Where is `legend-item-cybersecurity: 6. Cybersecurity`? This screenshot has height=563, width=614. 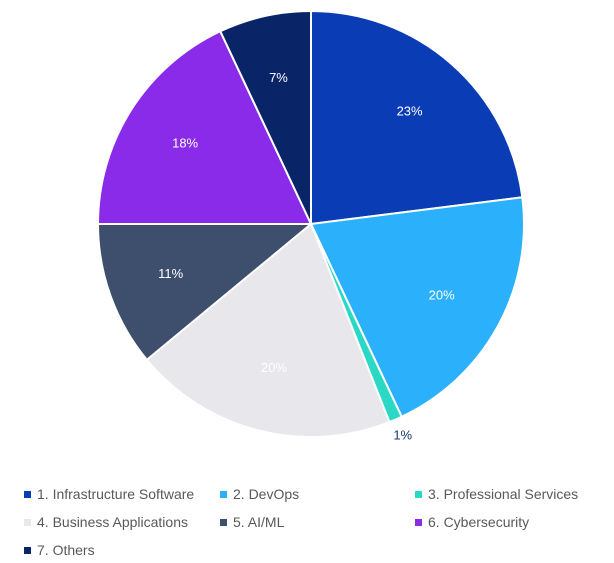
legend-item-cybersecurity: 6. Cybersecurity is located at coordinates (472, 522).